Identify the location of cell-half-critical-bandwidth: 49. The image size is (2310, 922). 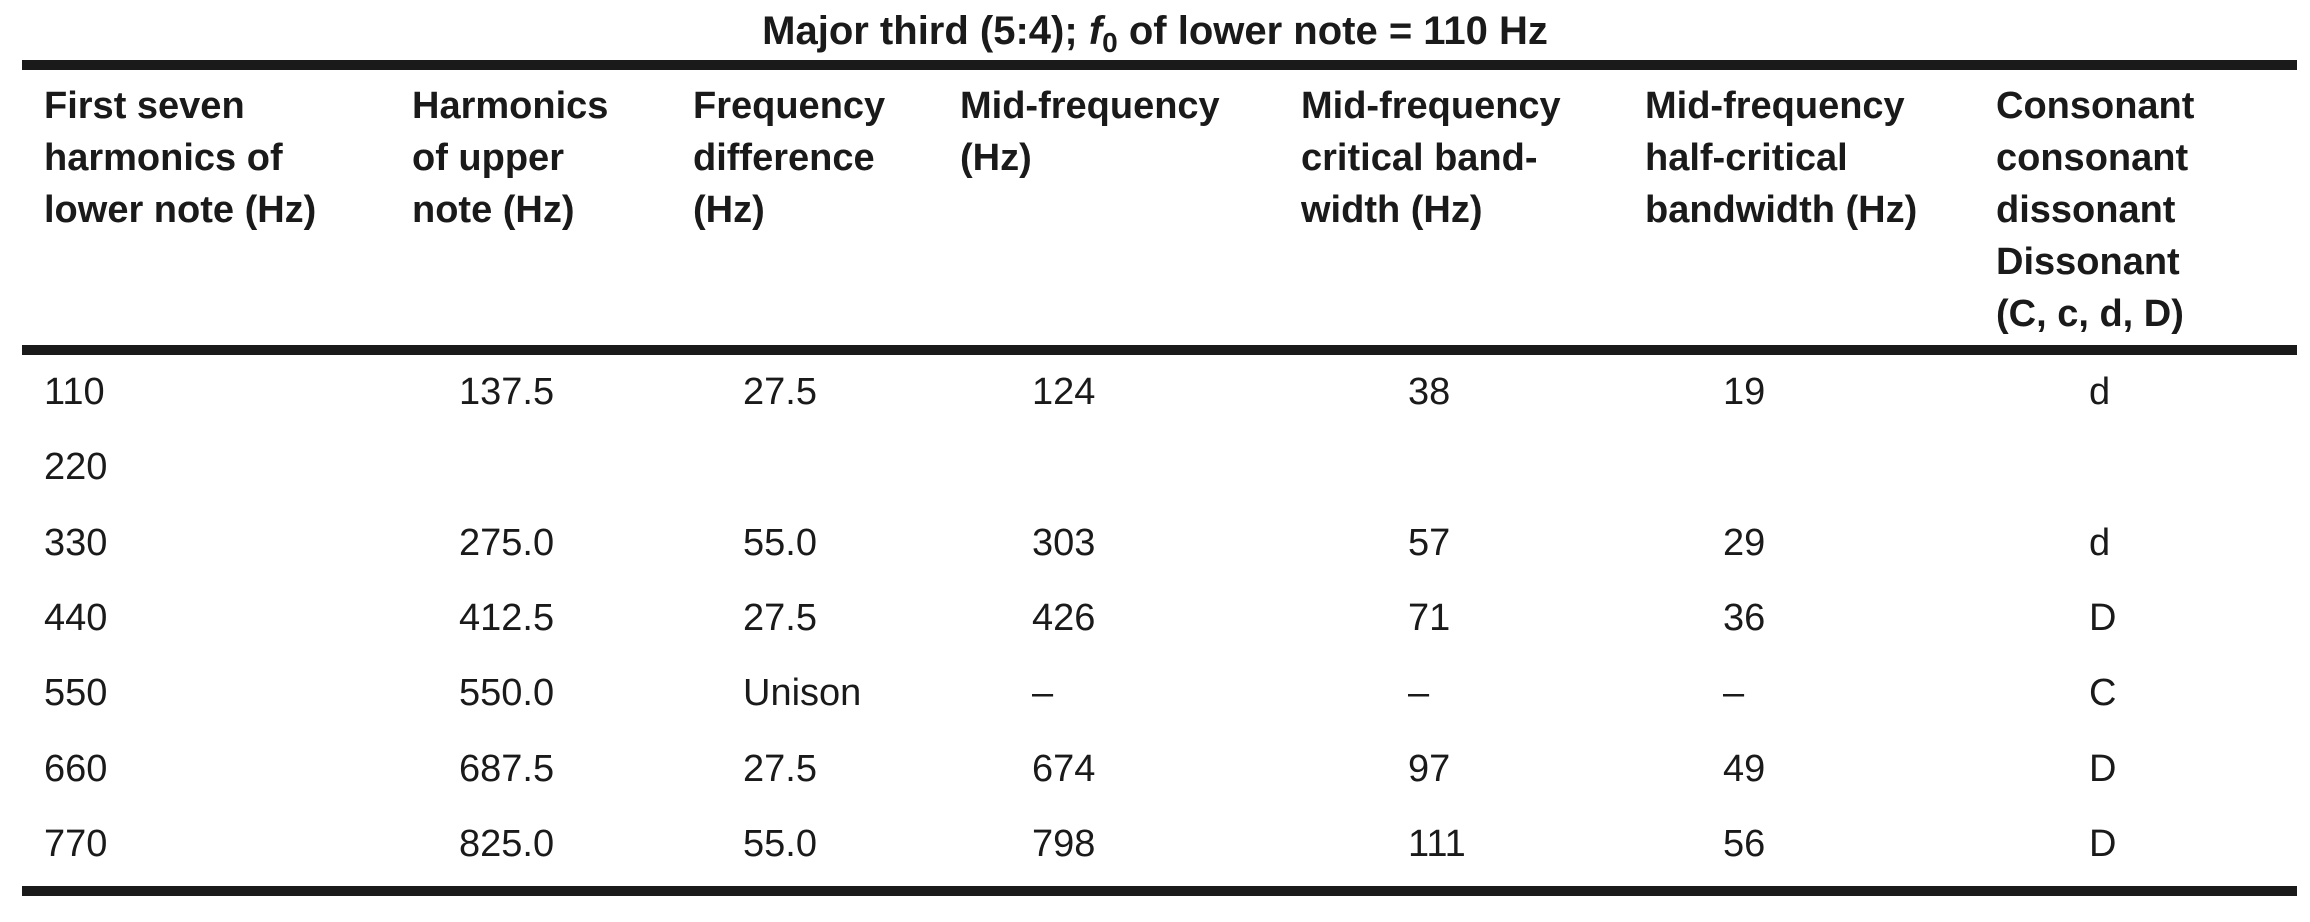
(1744, 769).